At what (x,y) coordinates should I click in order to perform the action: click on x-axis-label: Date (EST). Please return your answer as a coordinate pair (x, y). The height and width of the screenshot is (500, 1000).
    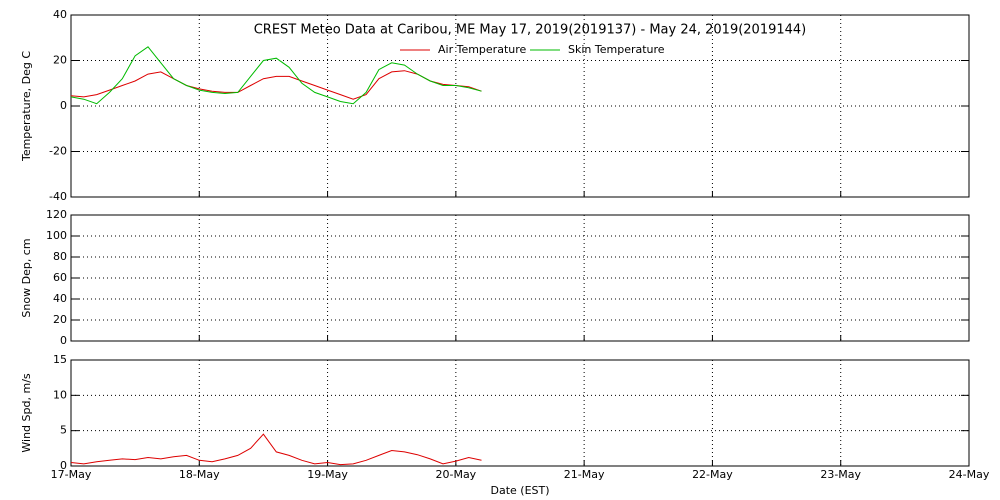
    Looking at the image, I should click on (519, 490).